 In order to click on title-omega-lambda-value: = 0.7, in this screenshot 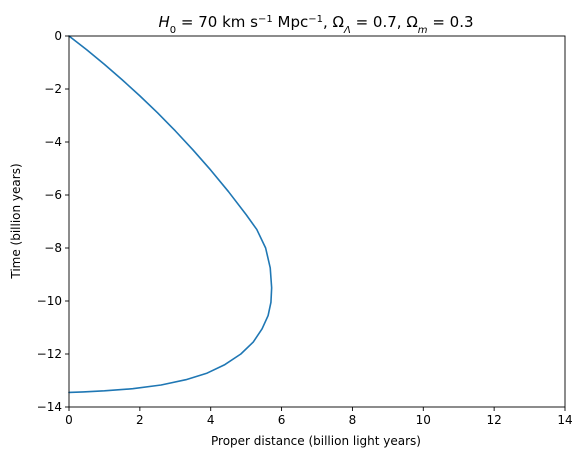, I will do `click(379, 22)`.